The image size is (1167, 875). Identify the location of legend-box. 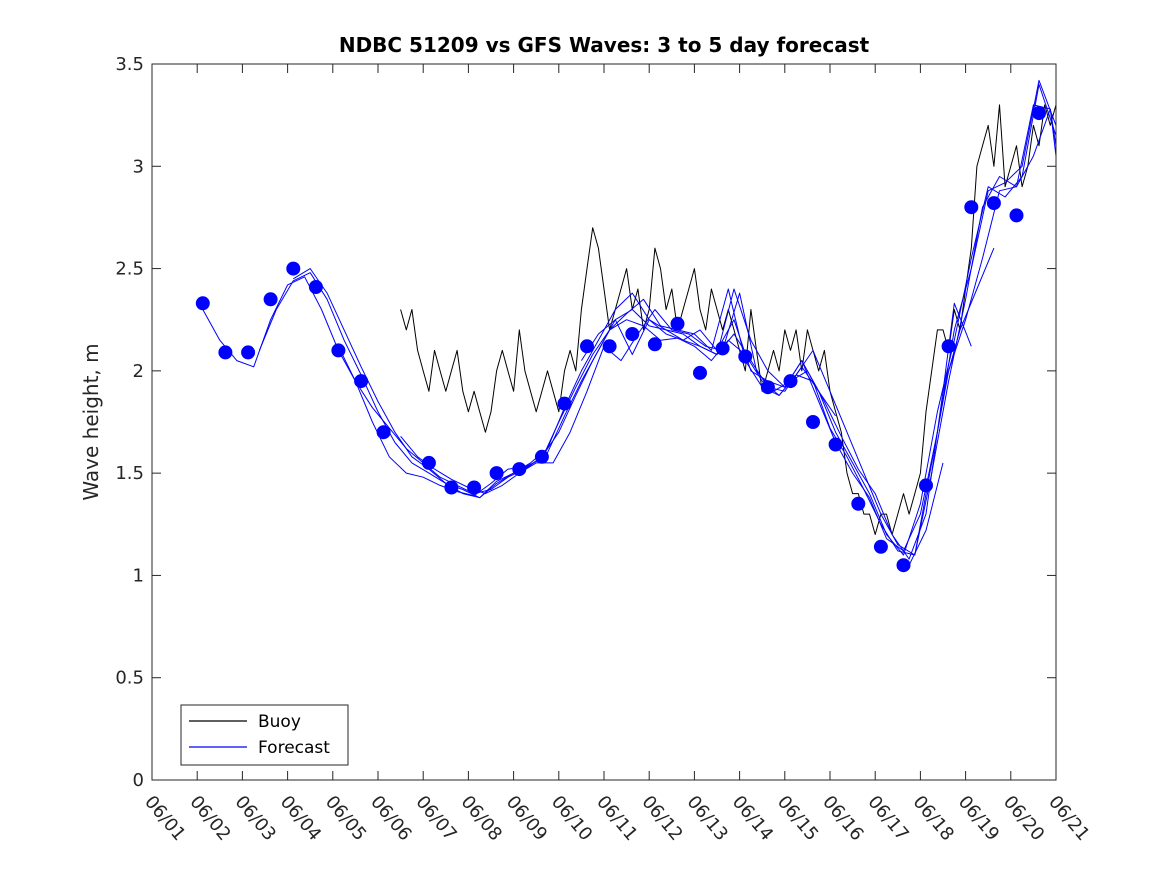
(264, 735).